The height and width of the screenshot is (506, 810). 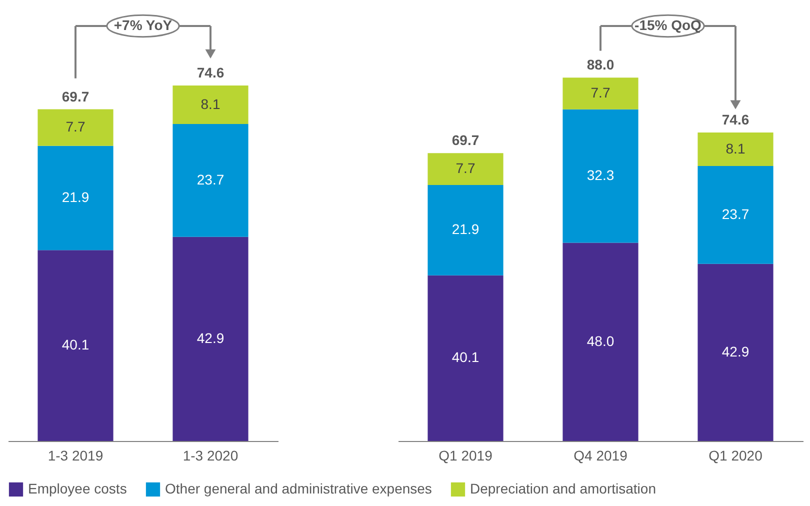 I want to click on x-tick-label: Q4 2019, so click(x=601, y=456).